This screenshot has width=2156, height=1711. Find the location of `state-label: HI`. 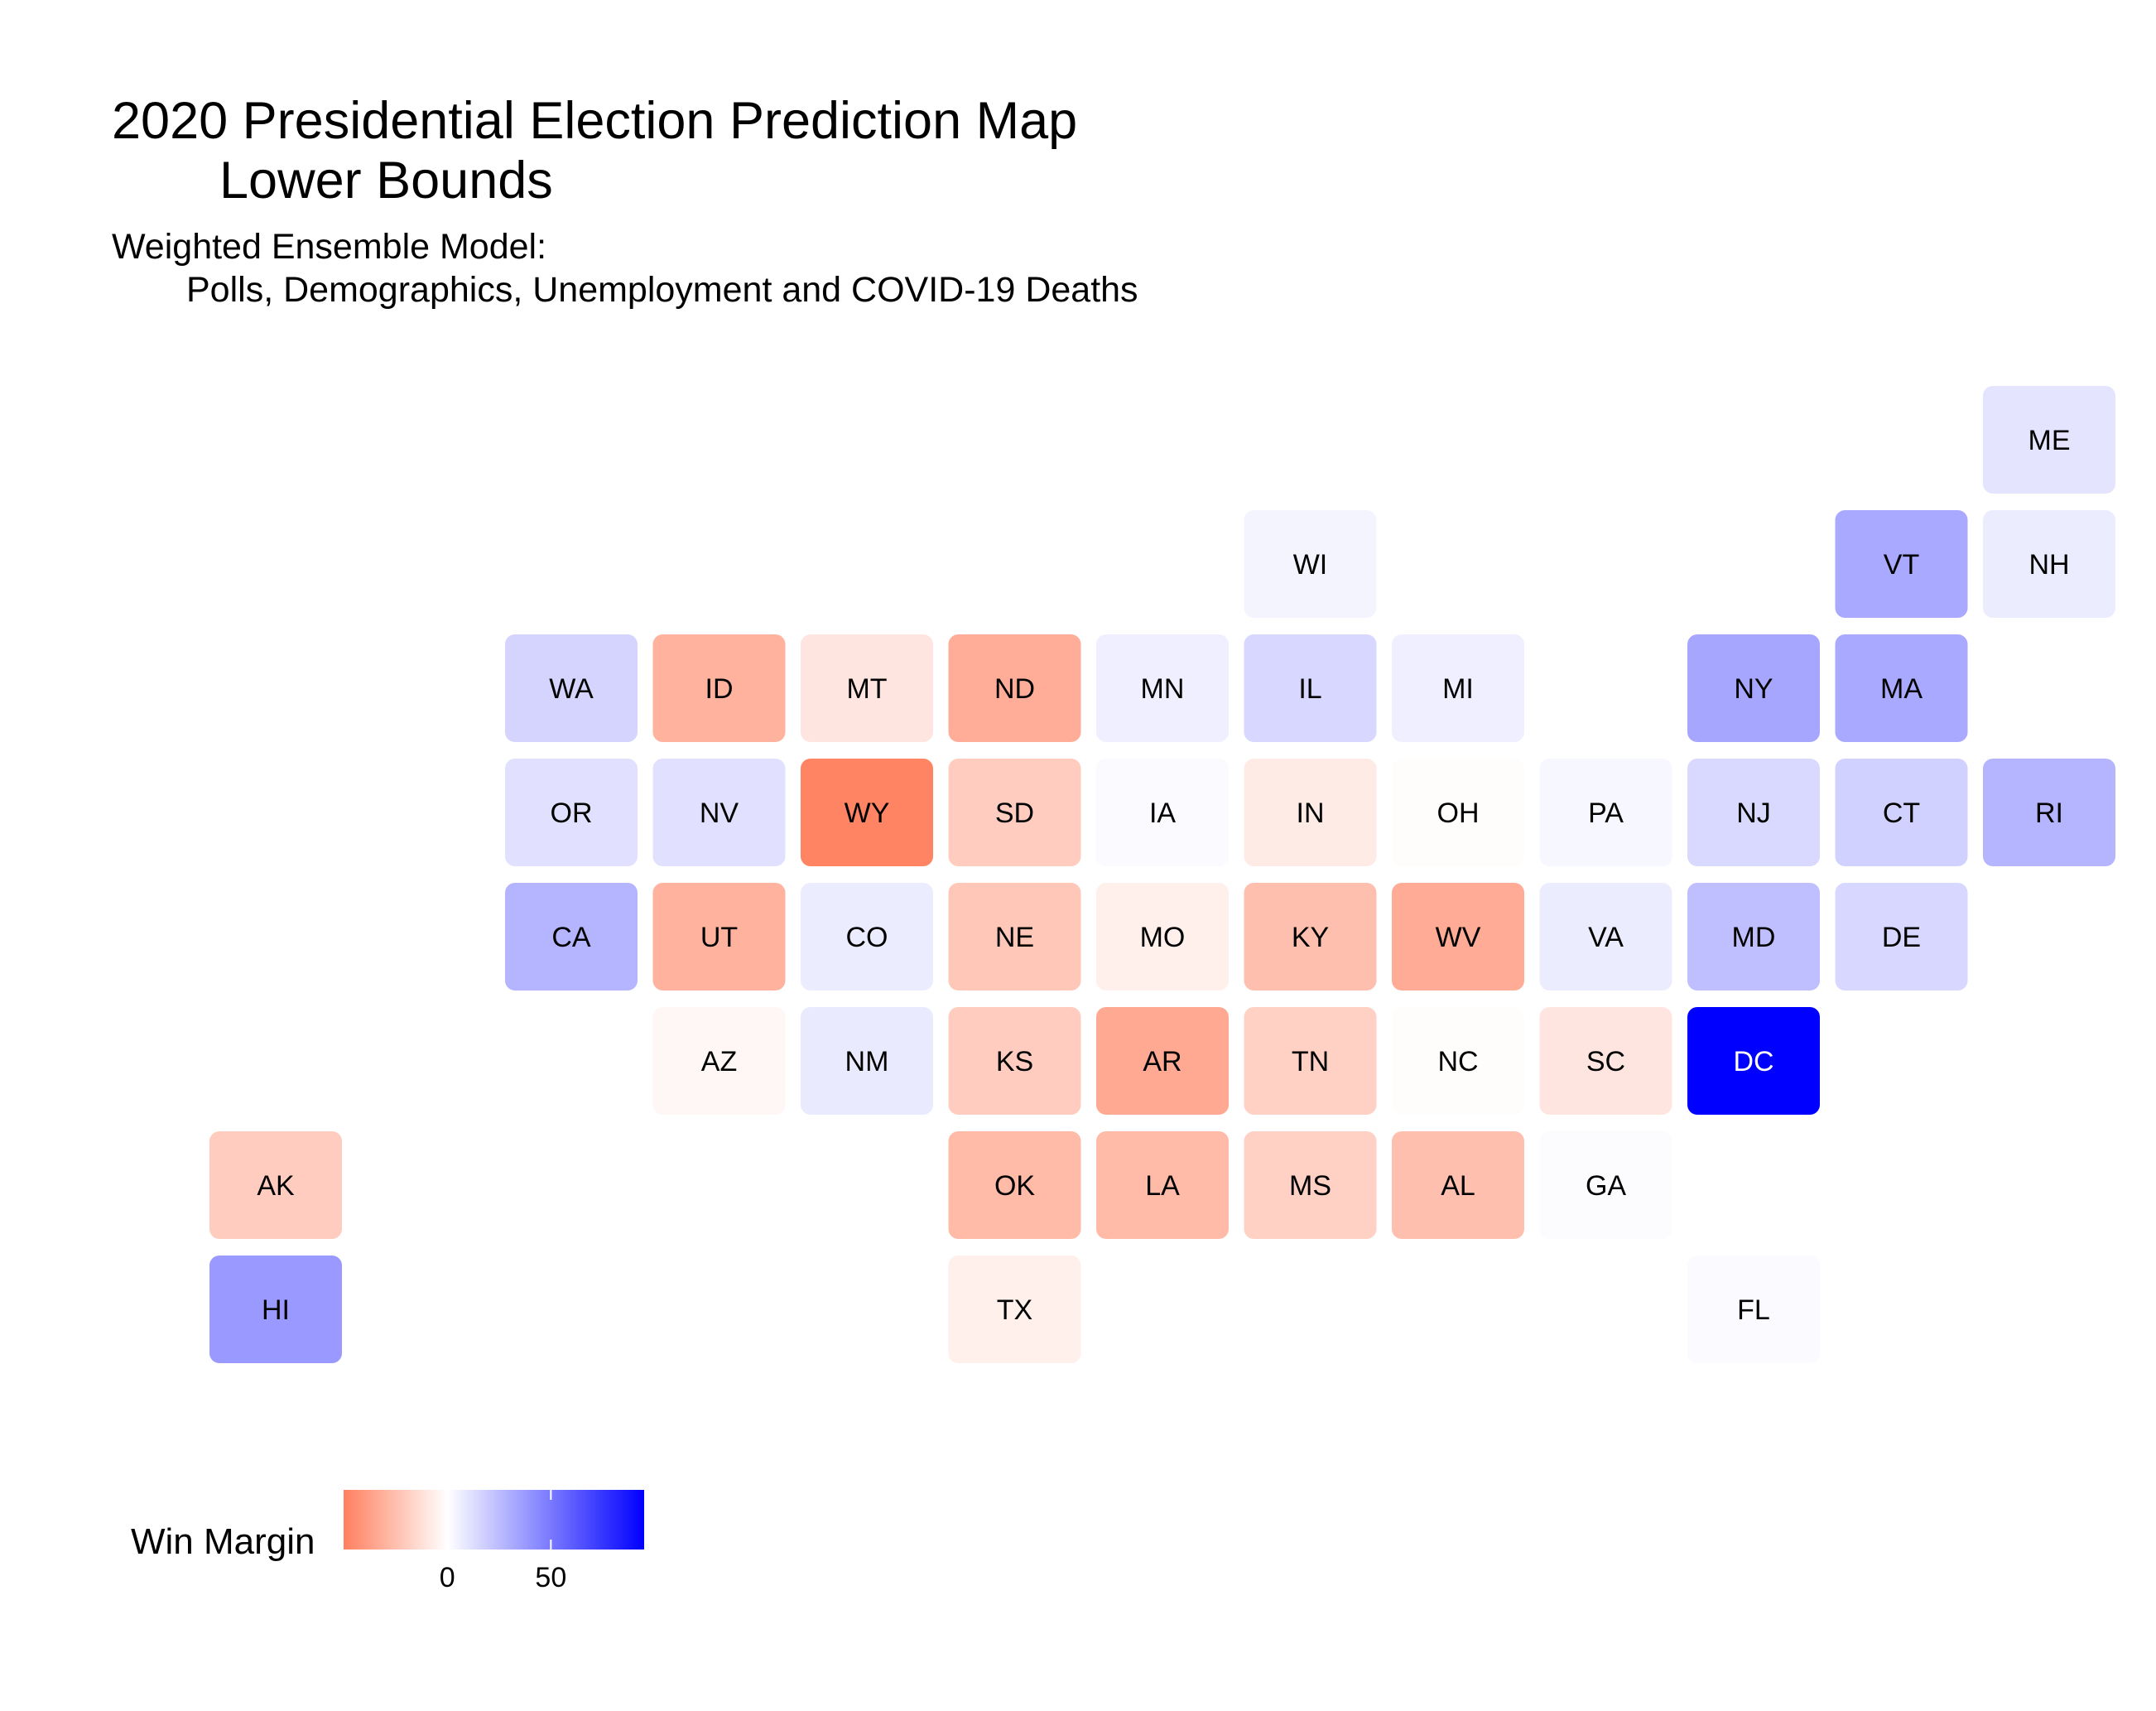

state-label: HI is located at coordinates (276, 1310).